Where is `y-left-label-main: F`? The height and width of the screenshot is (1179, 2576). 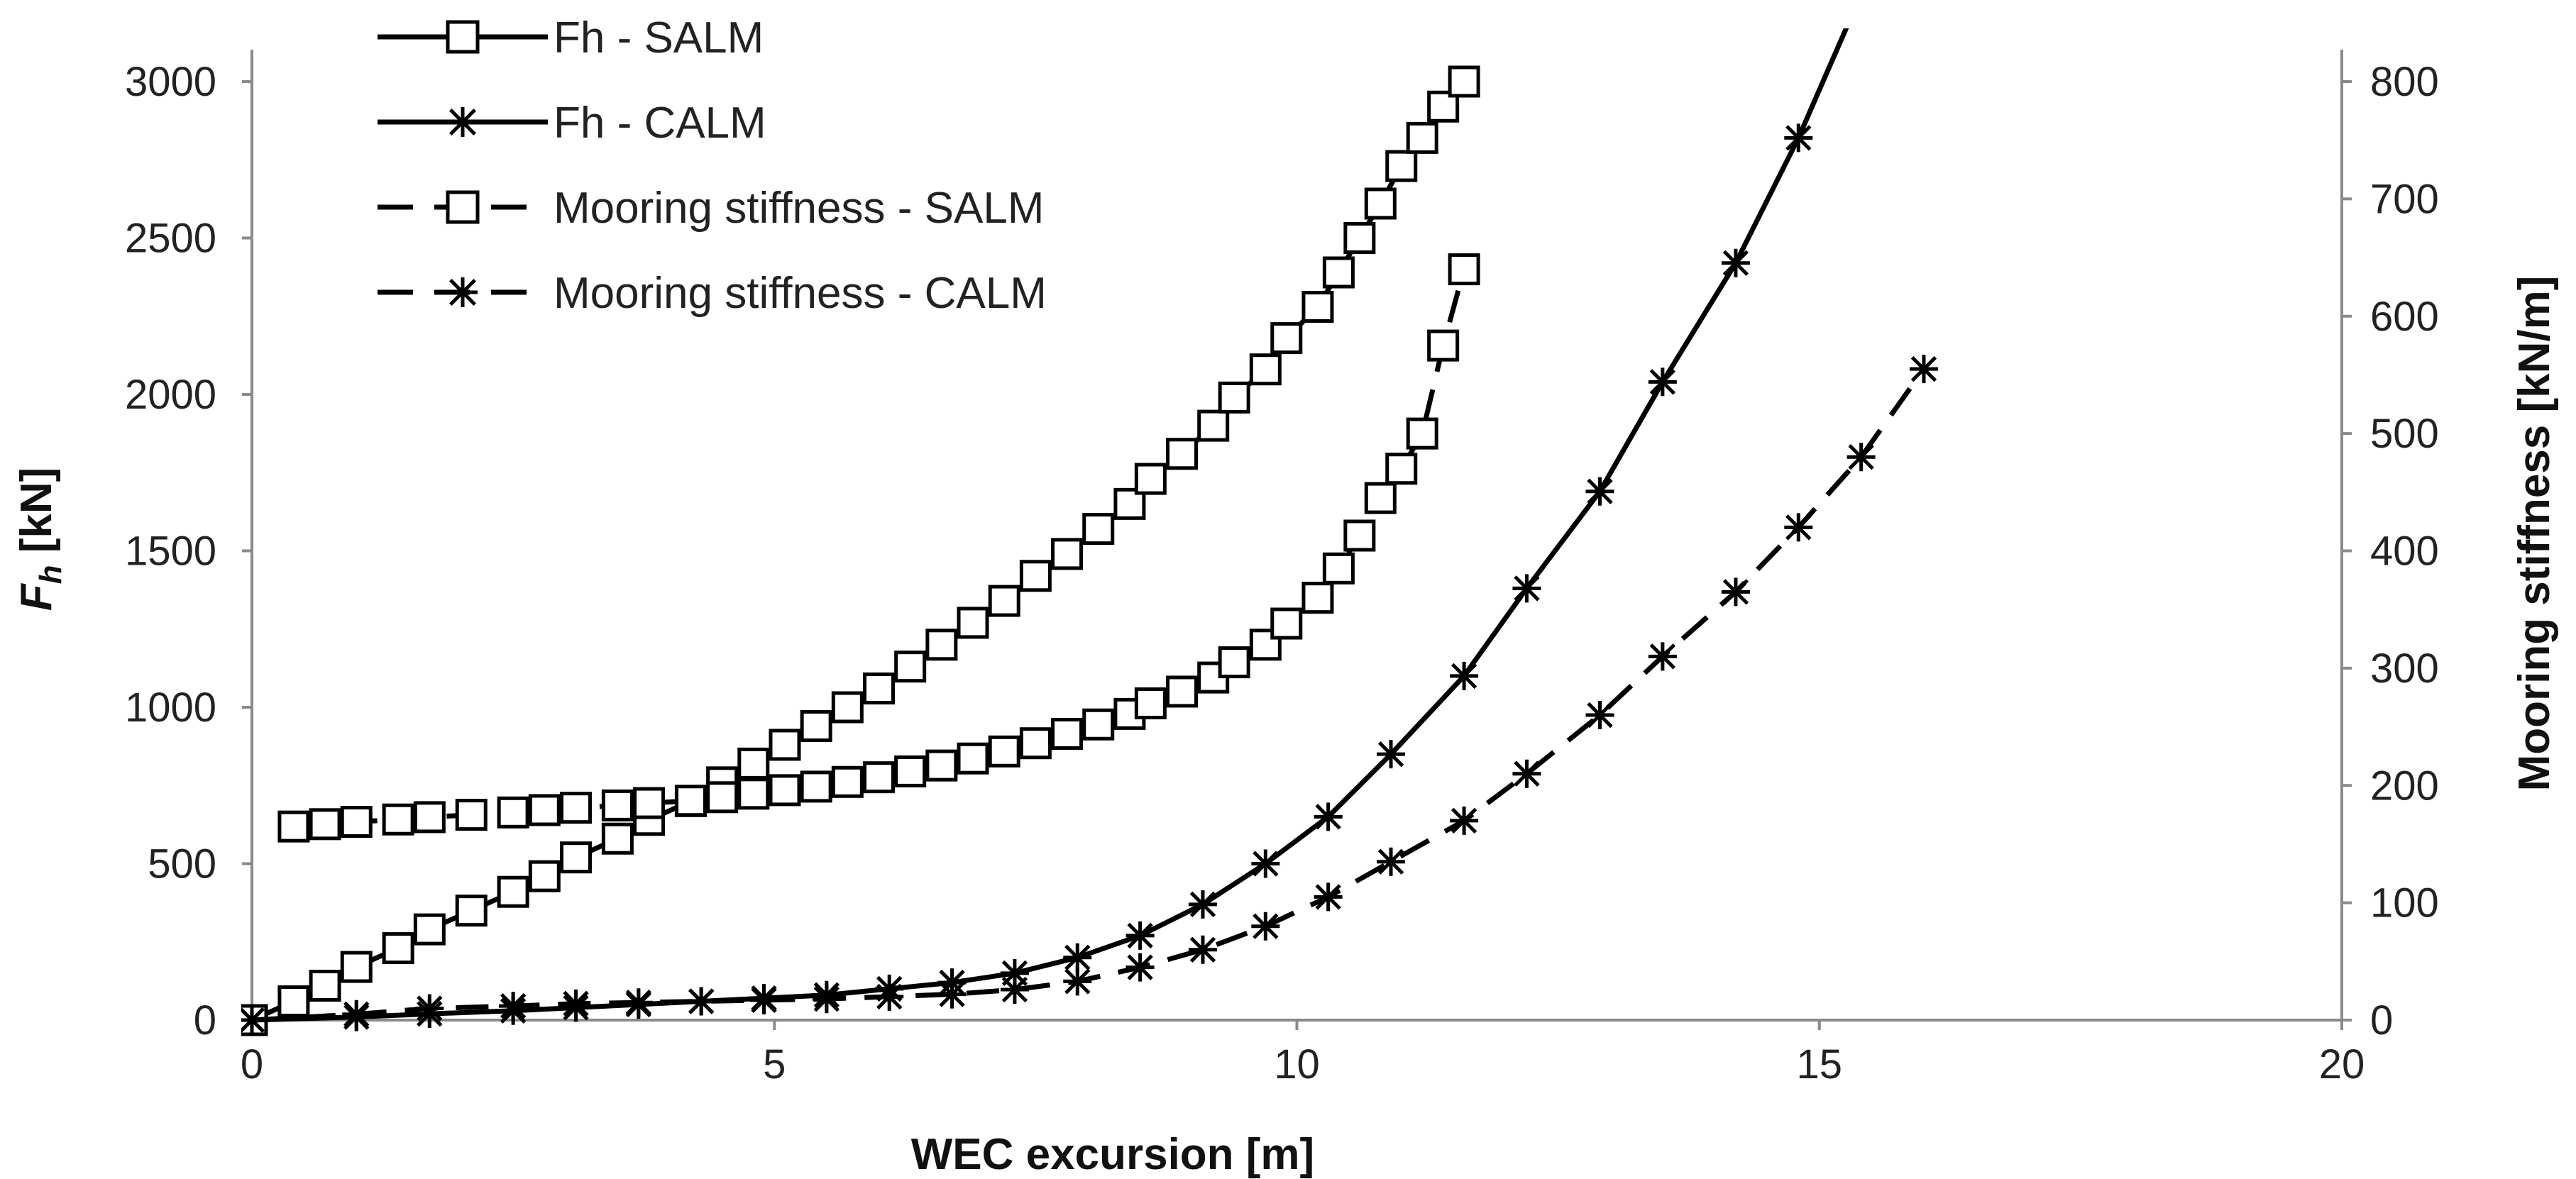 y-left-label-main: F is located at coordinates (36, 596).